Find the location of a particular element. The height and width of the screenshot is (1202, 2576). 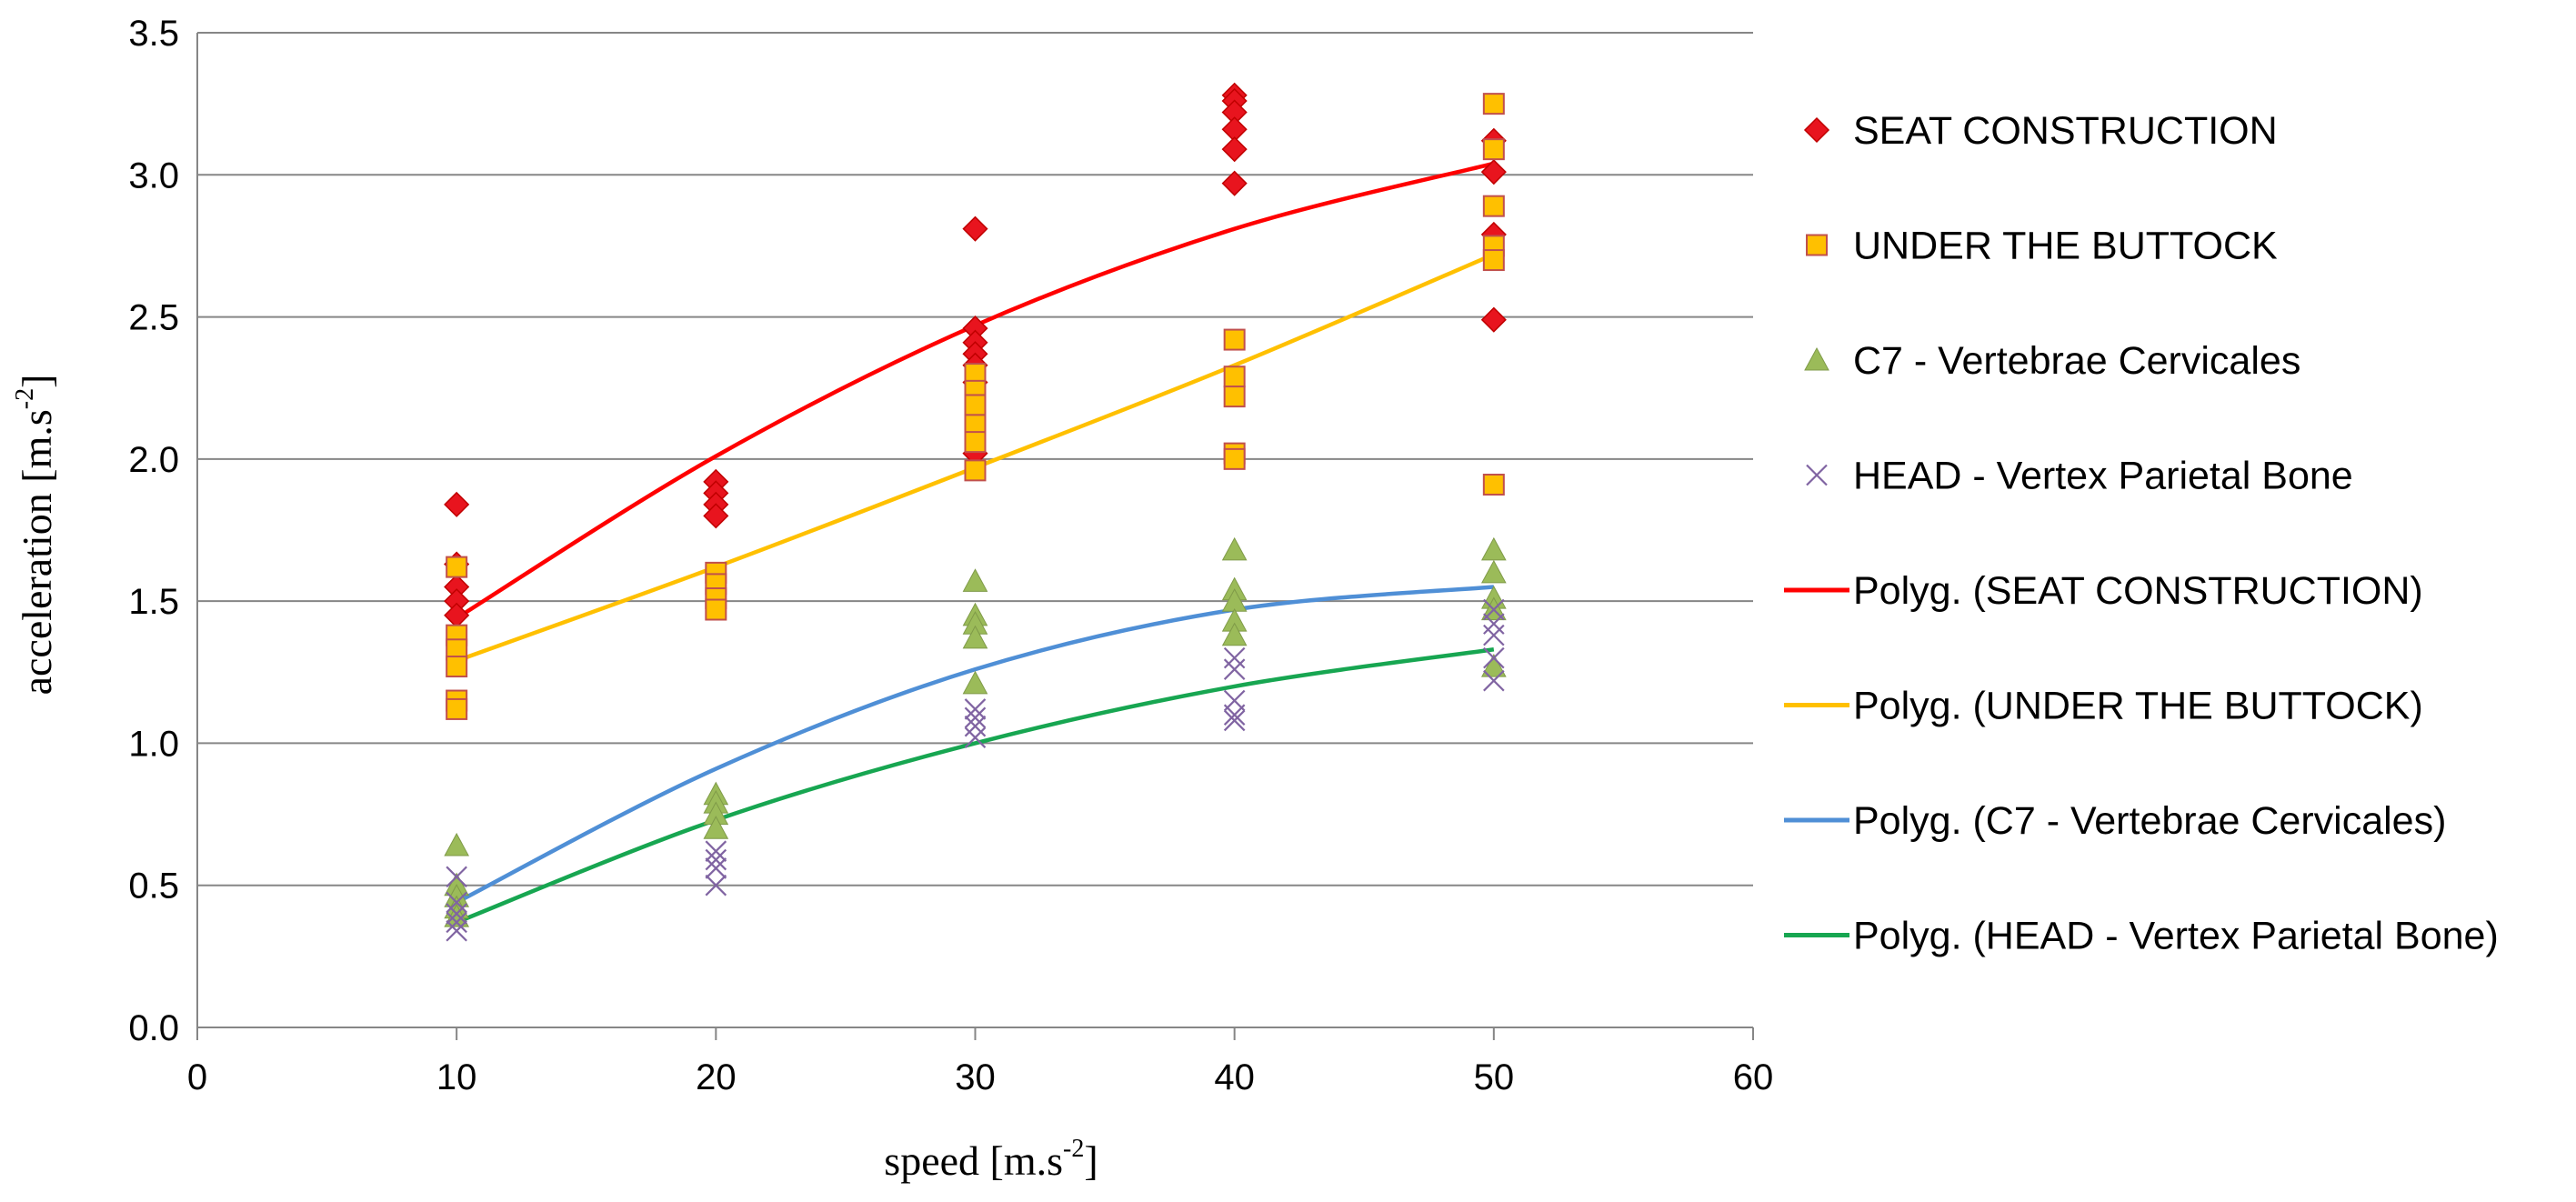

x-tick-label: 50 is located at coordinates (1495, 1077).